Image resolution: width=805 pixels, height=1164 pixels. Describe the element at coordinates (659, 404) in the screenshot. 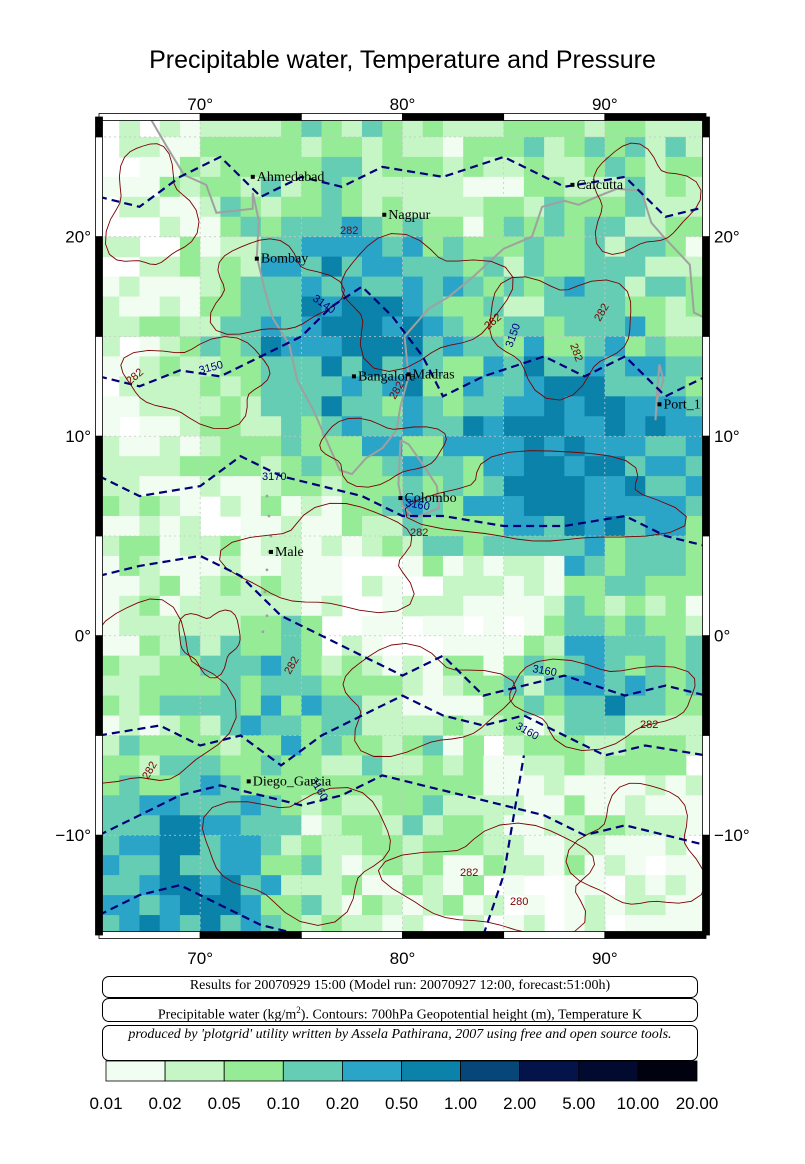

I see `city-marker` at that location.